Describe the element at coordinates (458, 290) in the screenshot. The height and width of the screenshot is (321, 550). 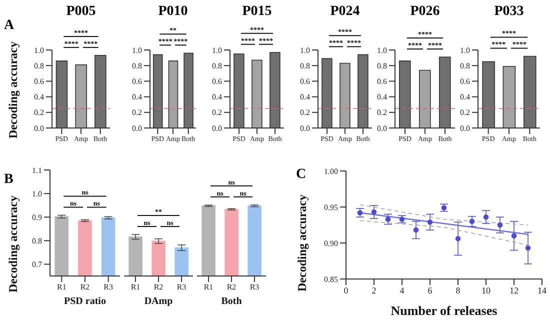
I see `x-tick-label: 8` at that location.